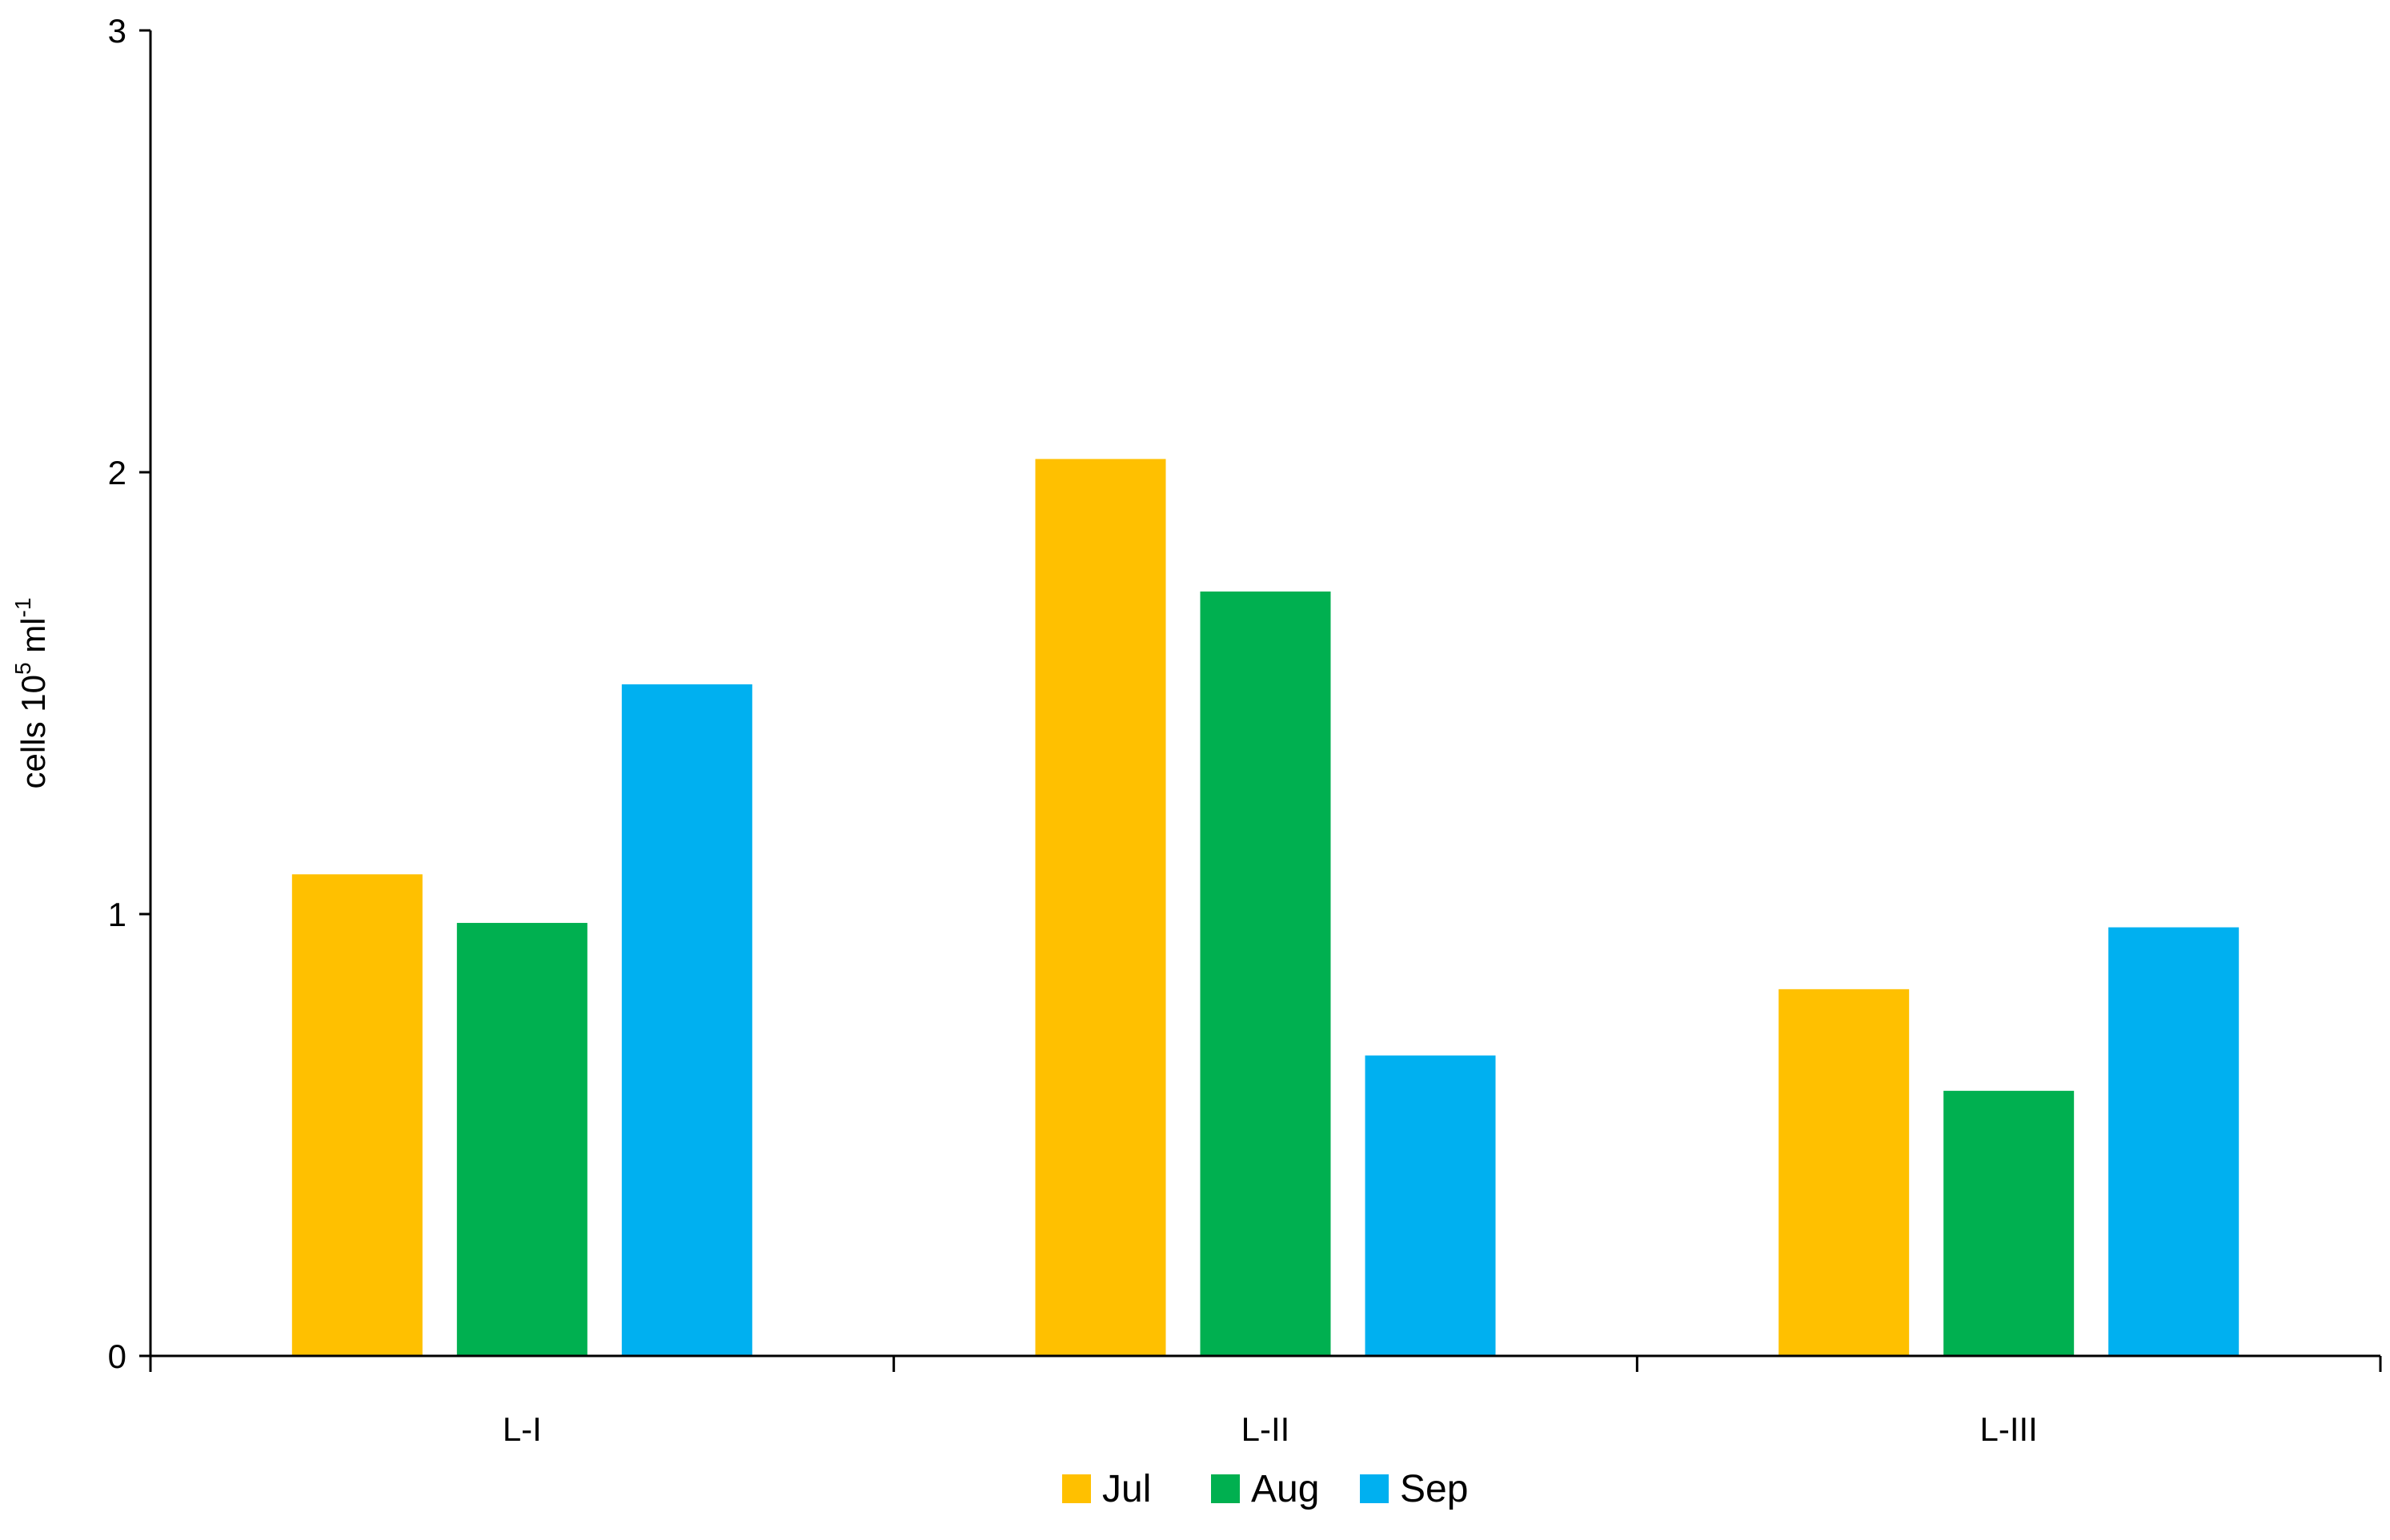 This screenshot has width=2390, height=1540. Describe the element at coordinates (33, 732) in the screenshot. I see `y-axis-label-base: cells 10` at that location.